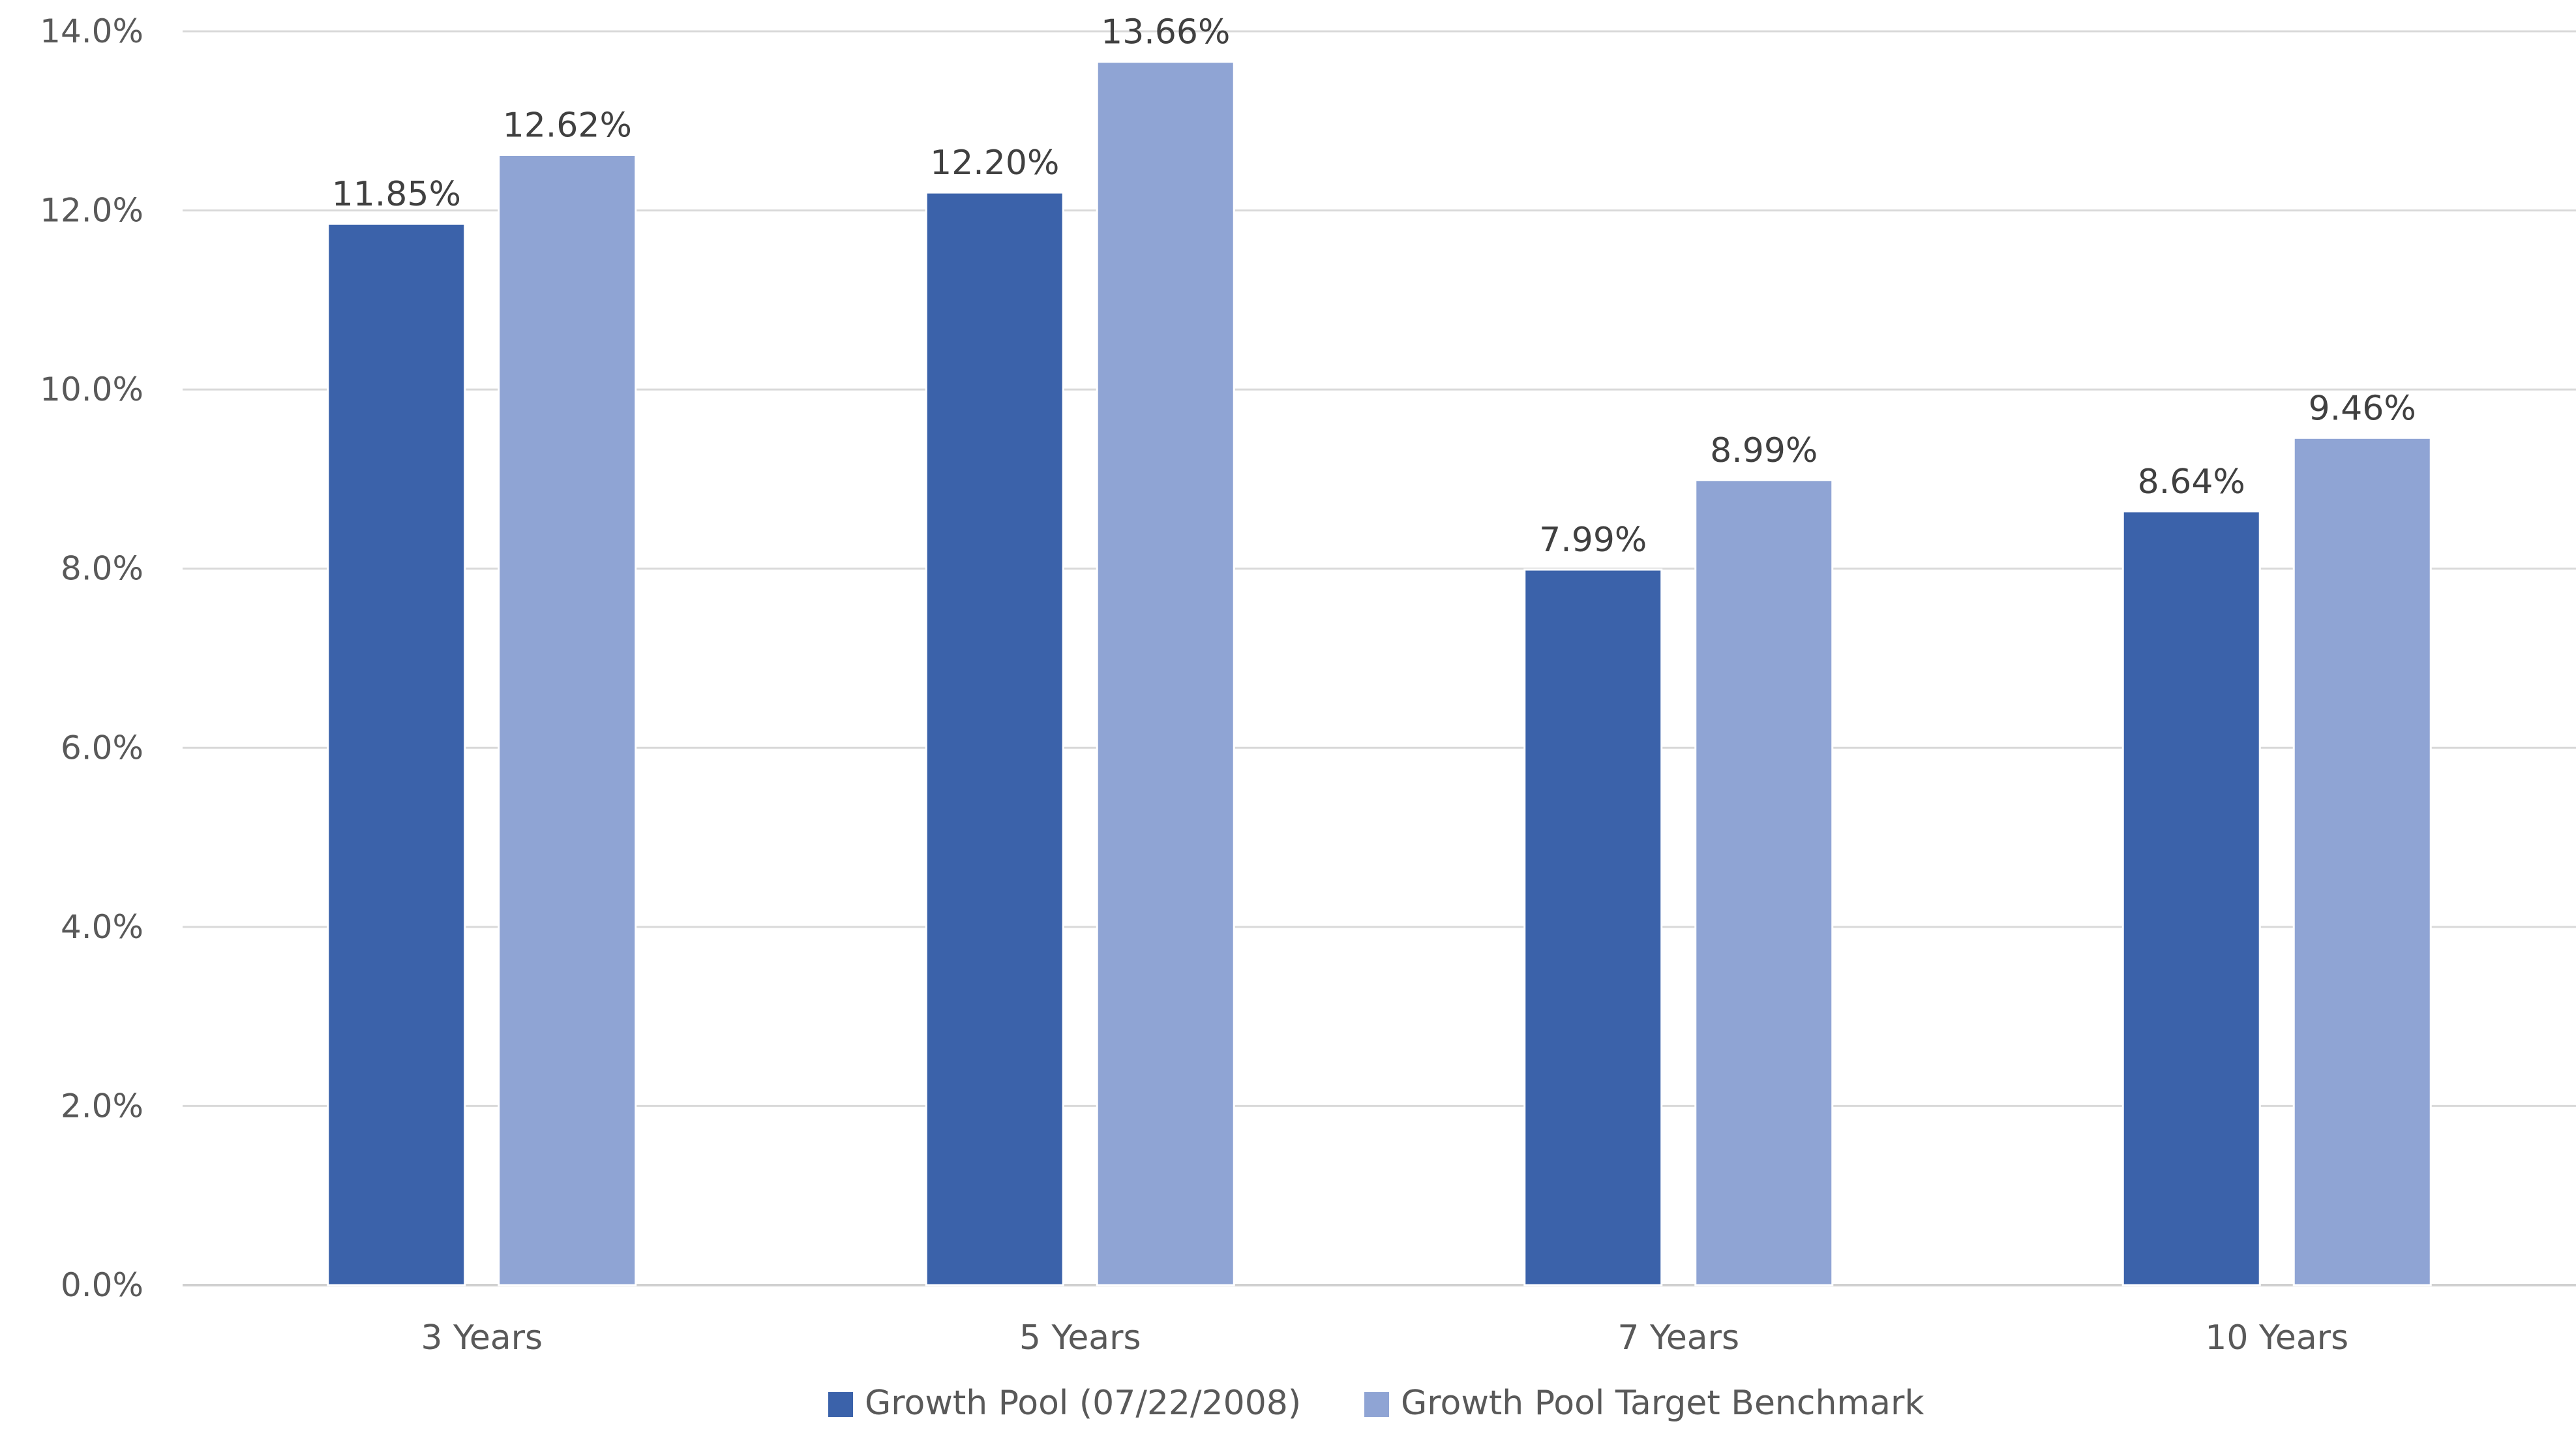 This screenshot has width=2576, height=1443. Describe the element at coordinates (994, 163) in the screenshot. I see `data-label: 12.20%` at that location.